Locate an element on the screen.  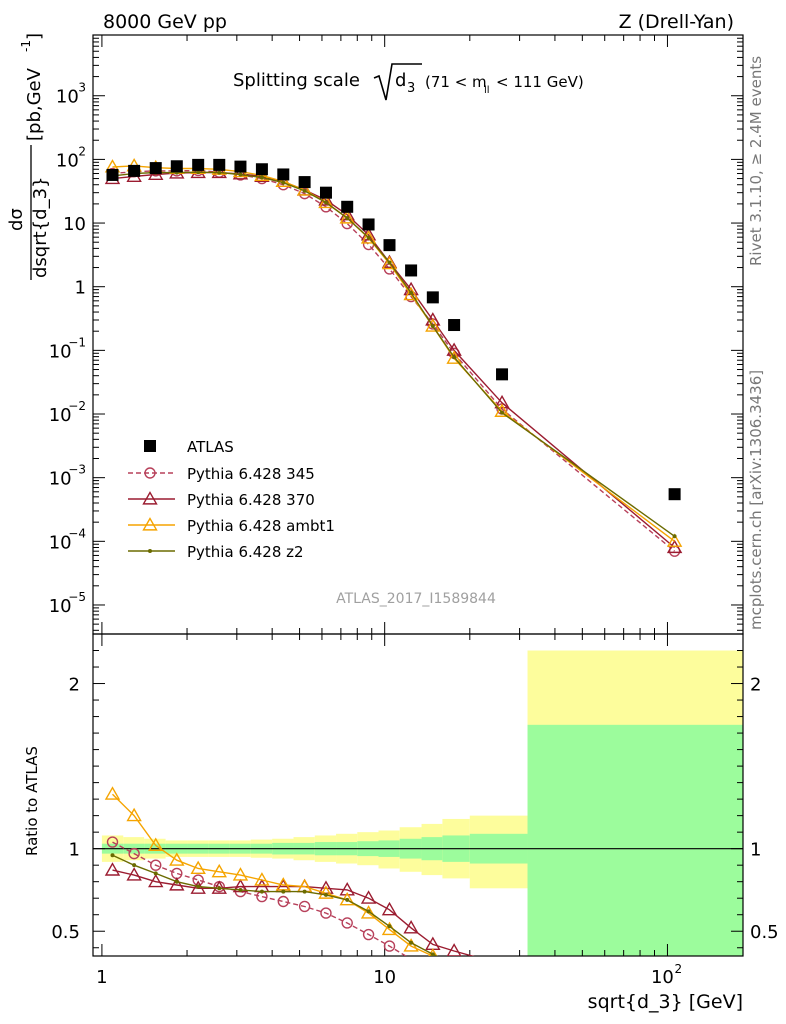
ratio-y-tick-label-right: 0.5 is located at coordinates (764, 932).